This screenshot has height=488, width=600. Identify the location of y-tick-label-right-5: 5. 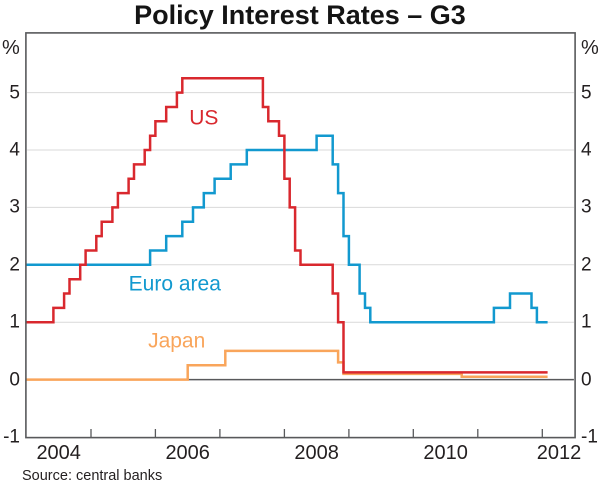
(586, 93).